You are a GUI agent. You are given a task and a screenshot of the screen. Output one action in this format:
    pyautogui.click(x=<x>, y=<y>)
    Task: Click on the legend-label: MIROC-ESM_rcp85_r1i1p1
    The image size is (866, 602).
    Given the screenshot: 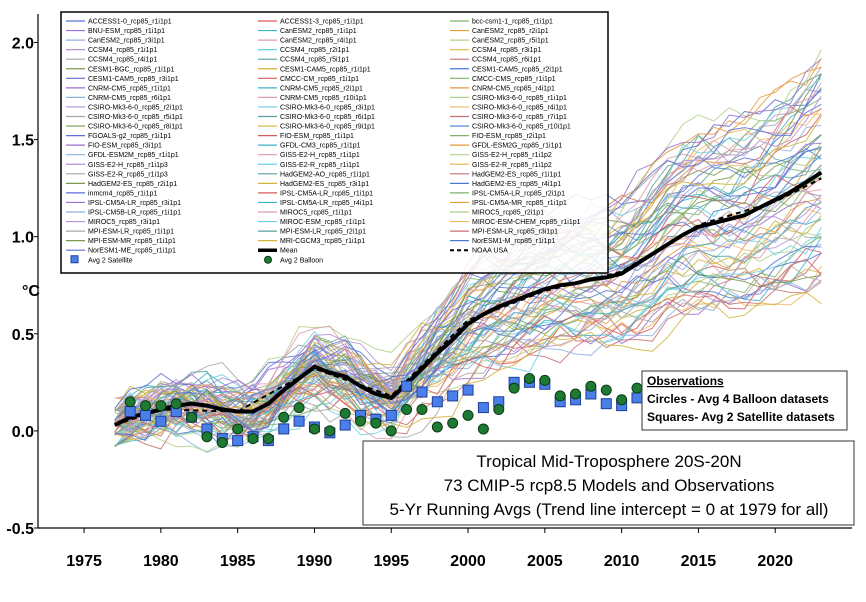 What is the action you would take?
    pyautogui.click(x=323, y=222)
    